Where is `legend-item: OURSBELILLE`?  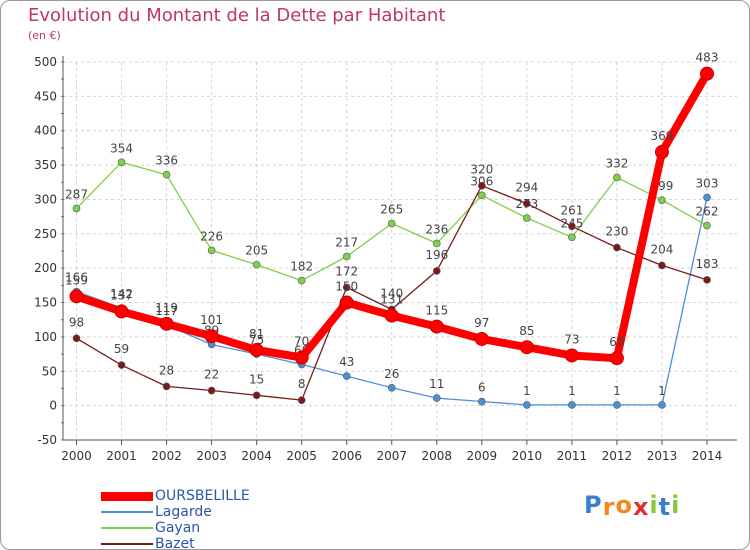 legend-item: OURSBELILLE is located at coordinates (201, 496).